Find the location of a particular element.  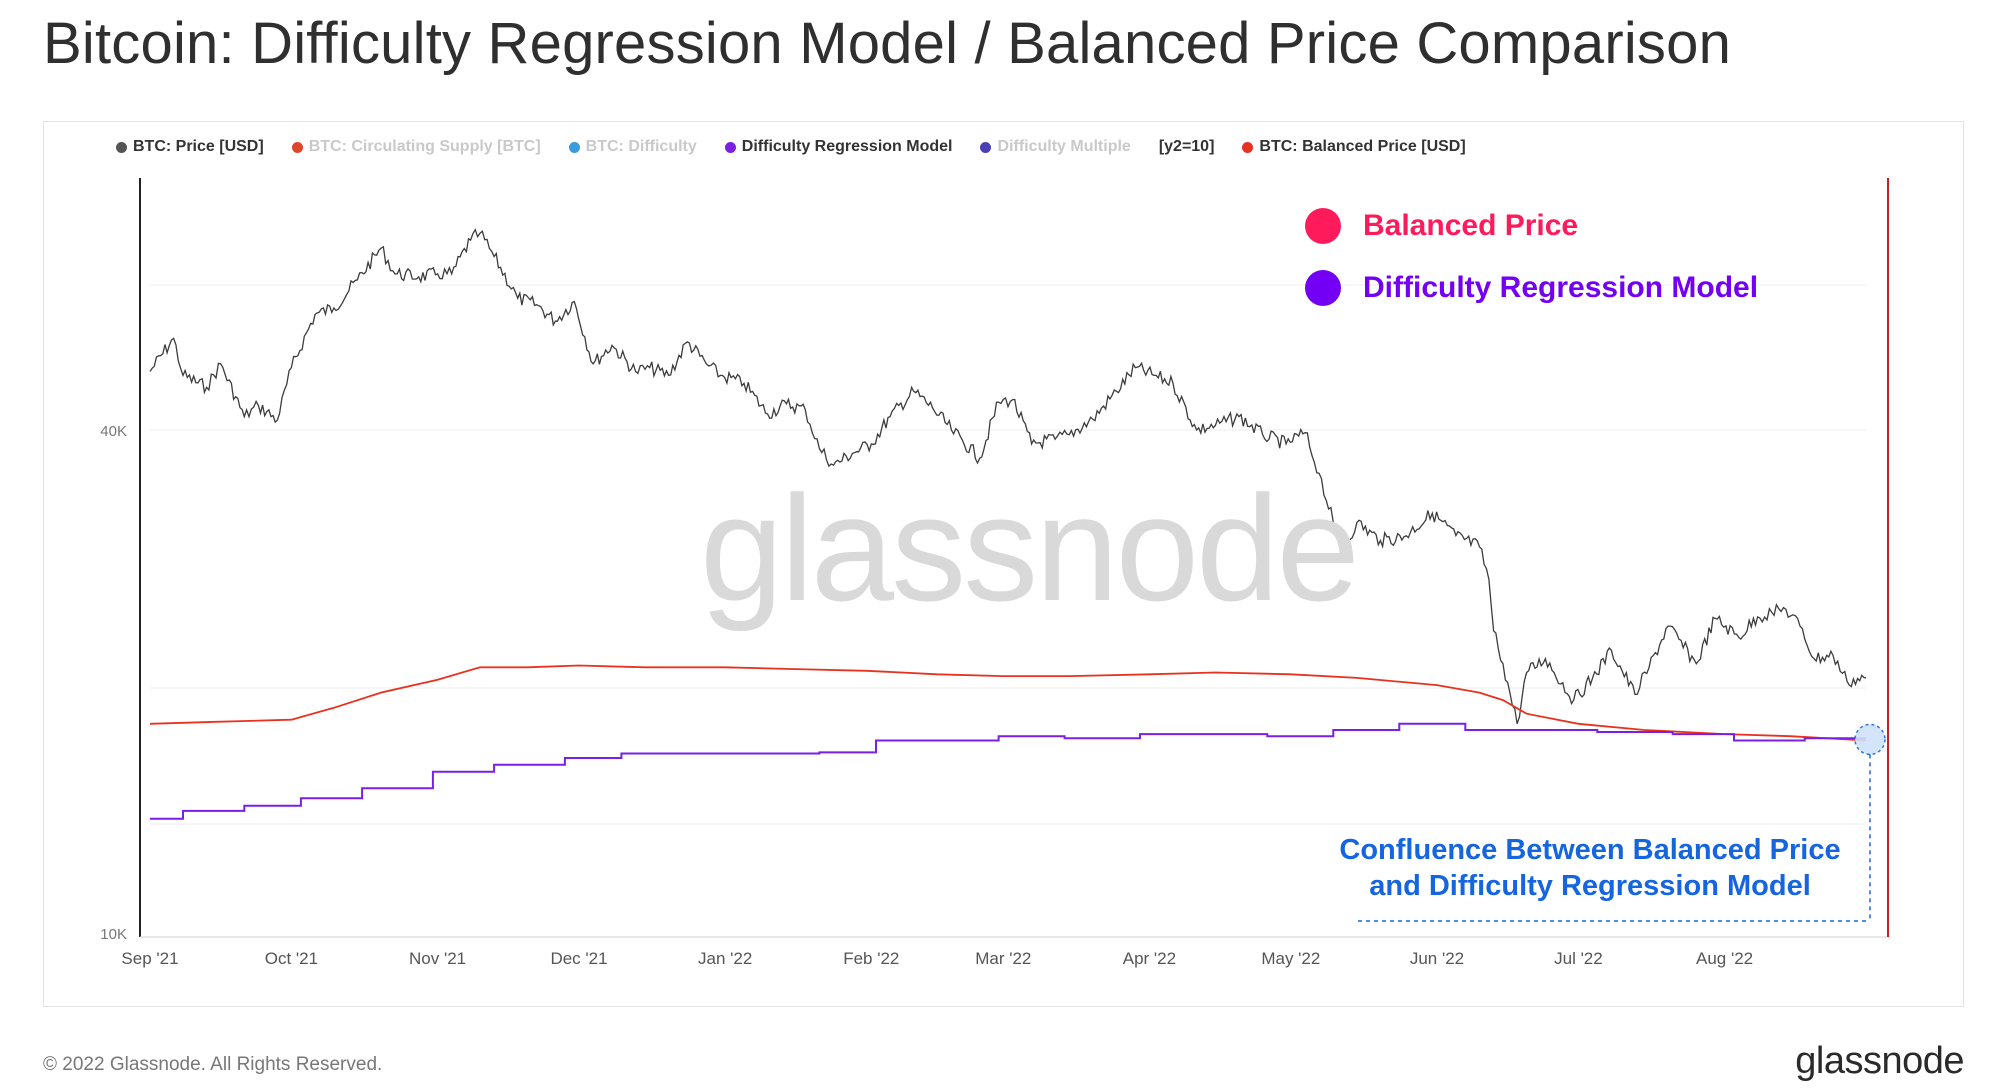

x-tick-label: Oct '21 is located at coordinates (291, 958).